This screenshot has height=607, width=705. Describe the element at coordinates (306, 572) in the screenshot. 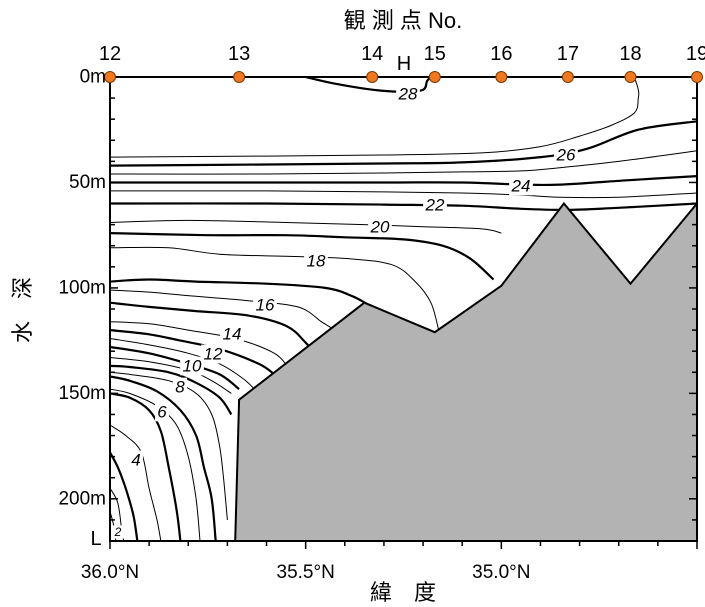

I see `x-tick-label: 35.5°N` at that location.